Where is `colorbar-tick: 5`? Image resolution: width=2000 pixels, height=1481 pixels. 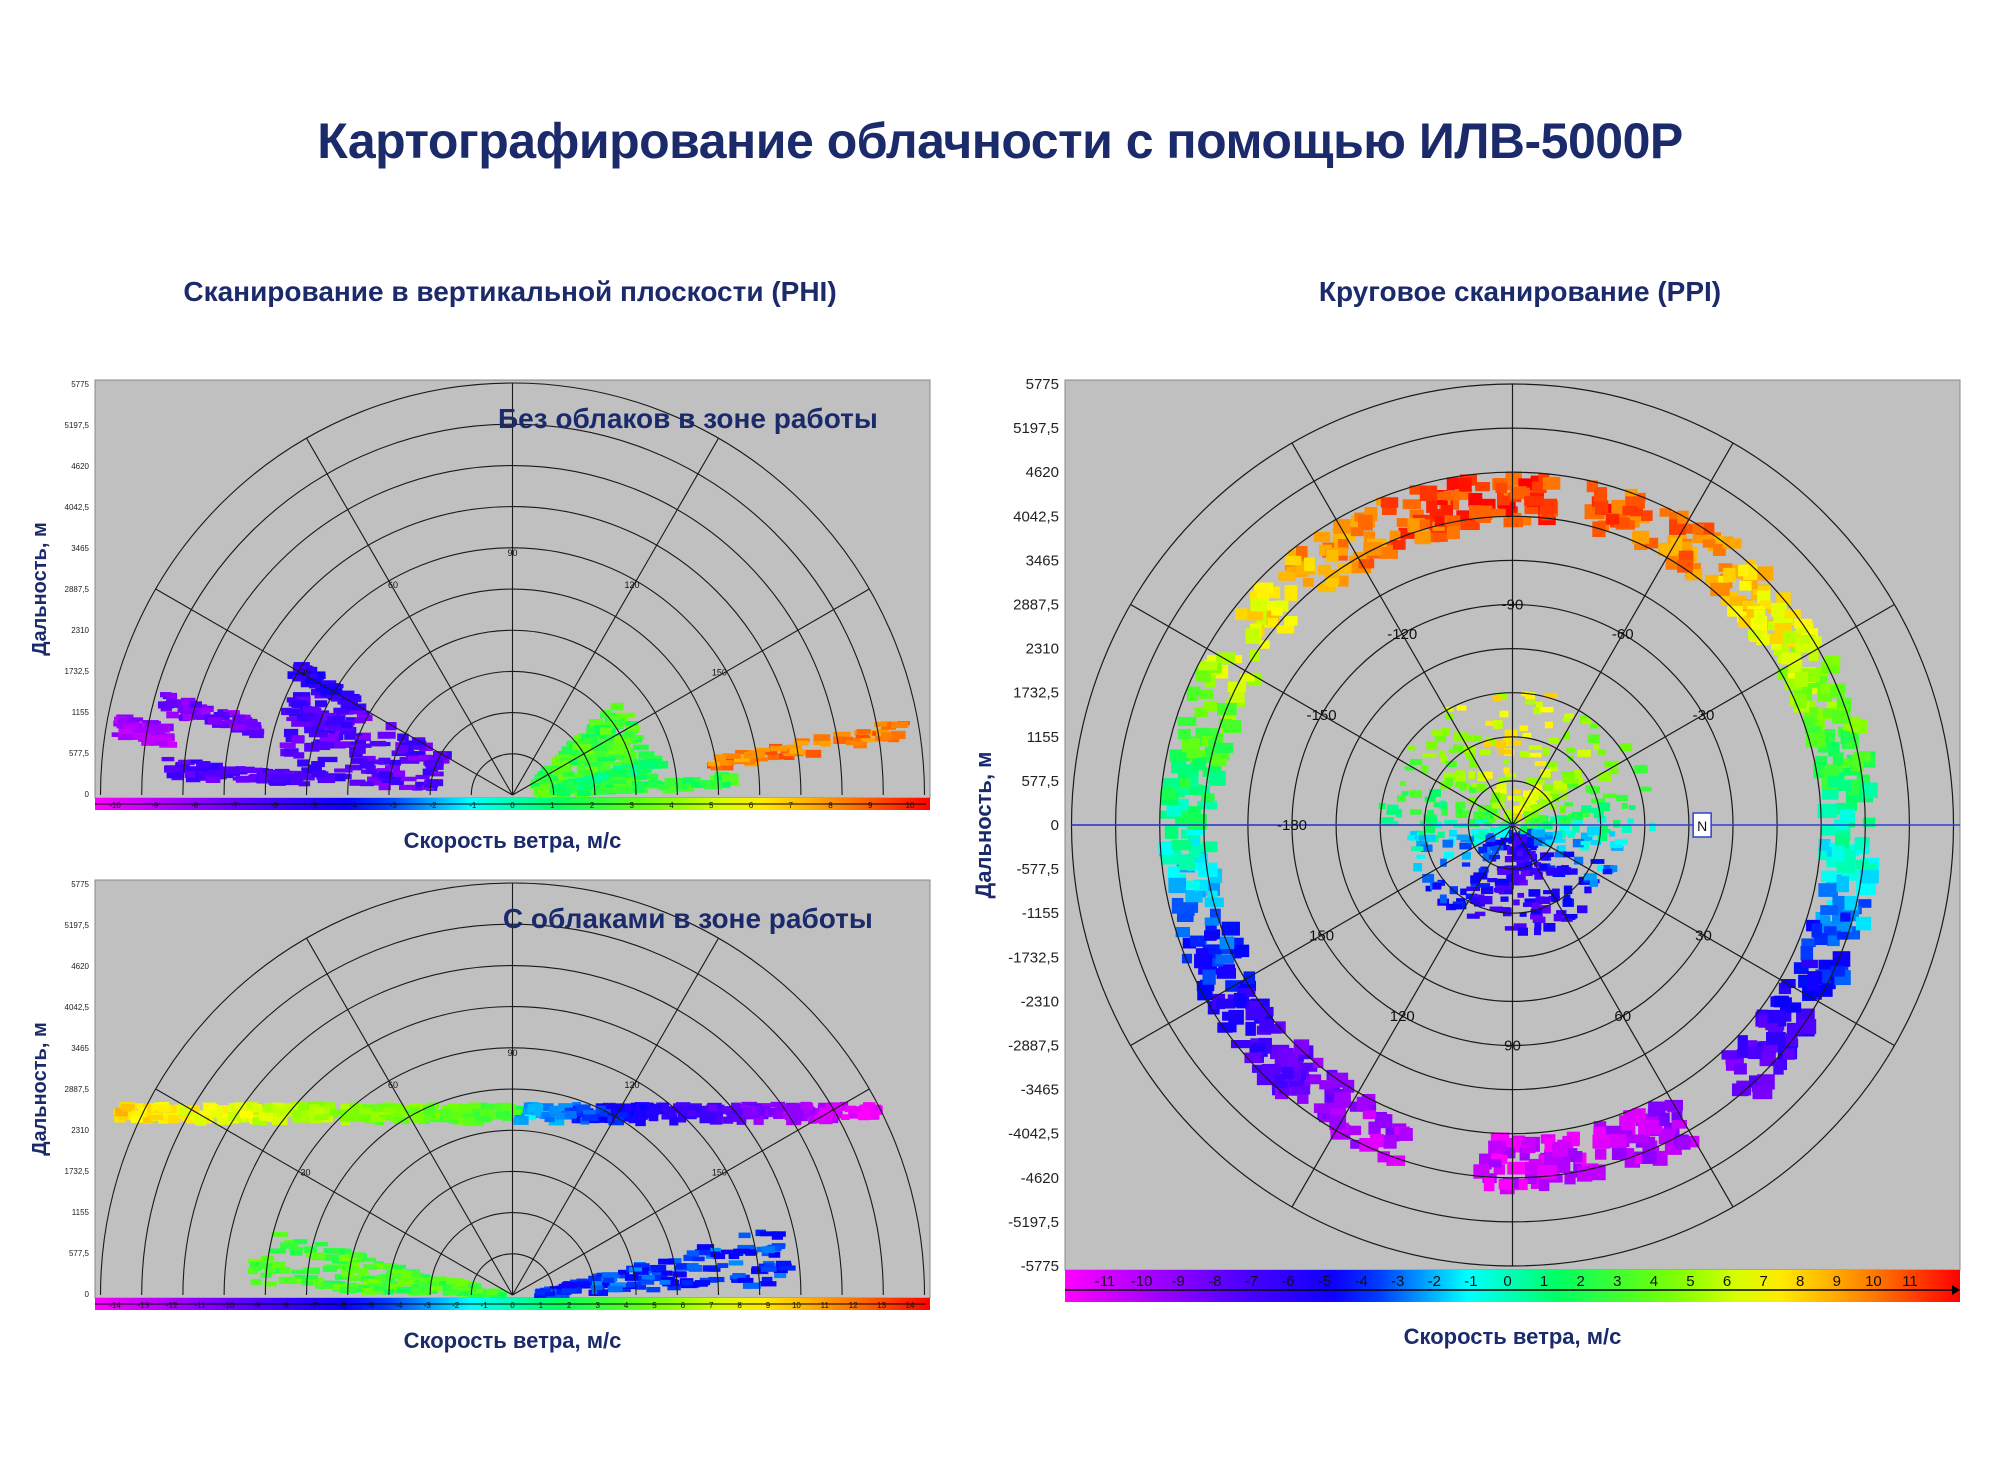
colorbar-tick: 5 is located at coordinates (654, 1305).